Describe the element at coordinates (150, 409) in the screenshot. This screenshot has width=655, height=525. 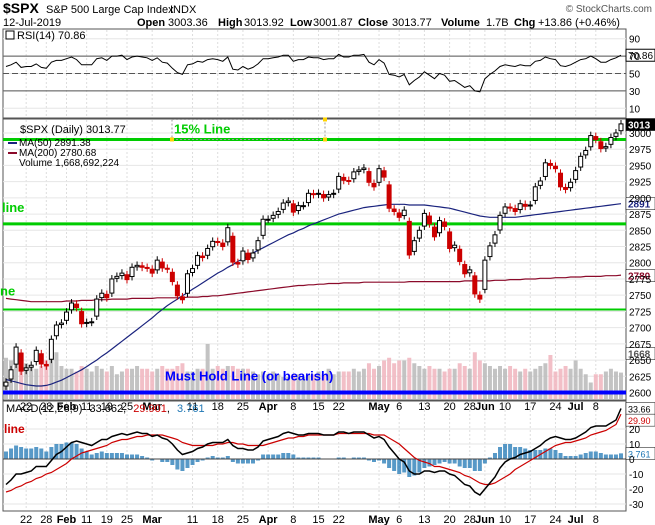
I see `macd-legend-signal: 29.901` at that location.